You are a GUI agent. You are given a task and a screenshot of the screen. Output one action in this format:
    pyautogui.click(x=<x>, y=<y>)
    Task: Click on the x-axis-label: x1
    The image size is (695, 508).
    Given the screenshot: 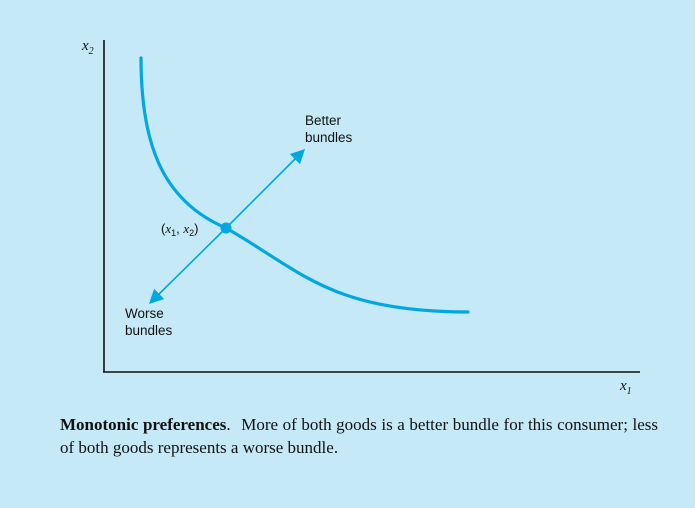 What is the action you would take?
    pyautogui.click(x=625, y=387)
    